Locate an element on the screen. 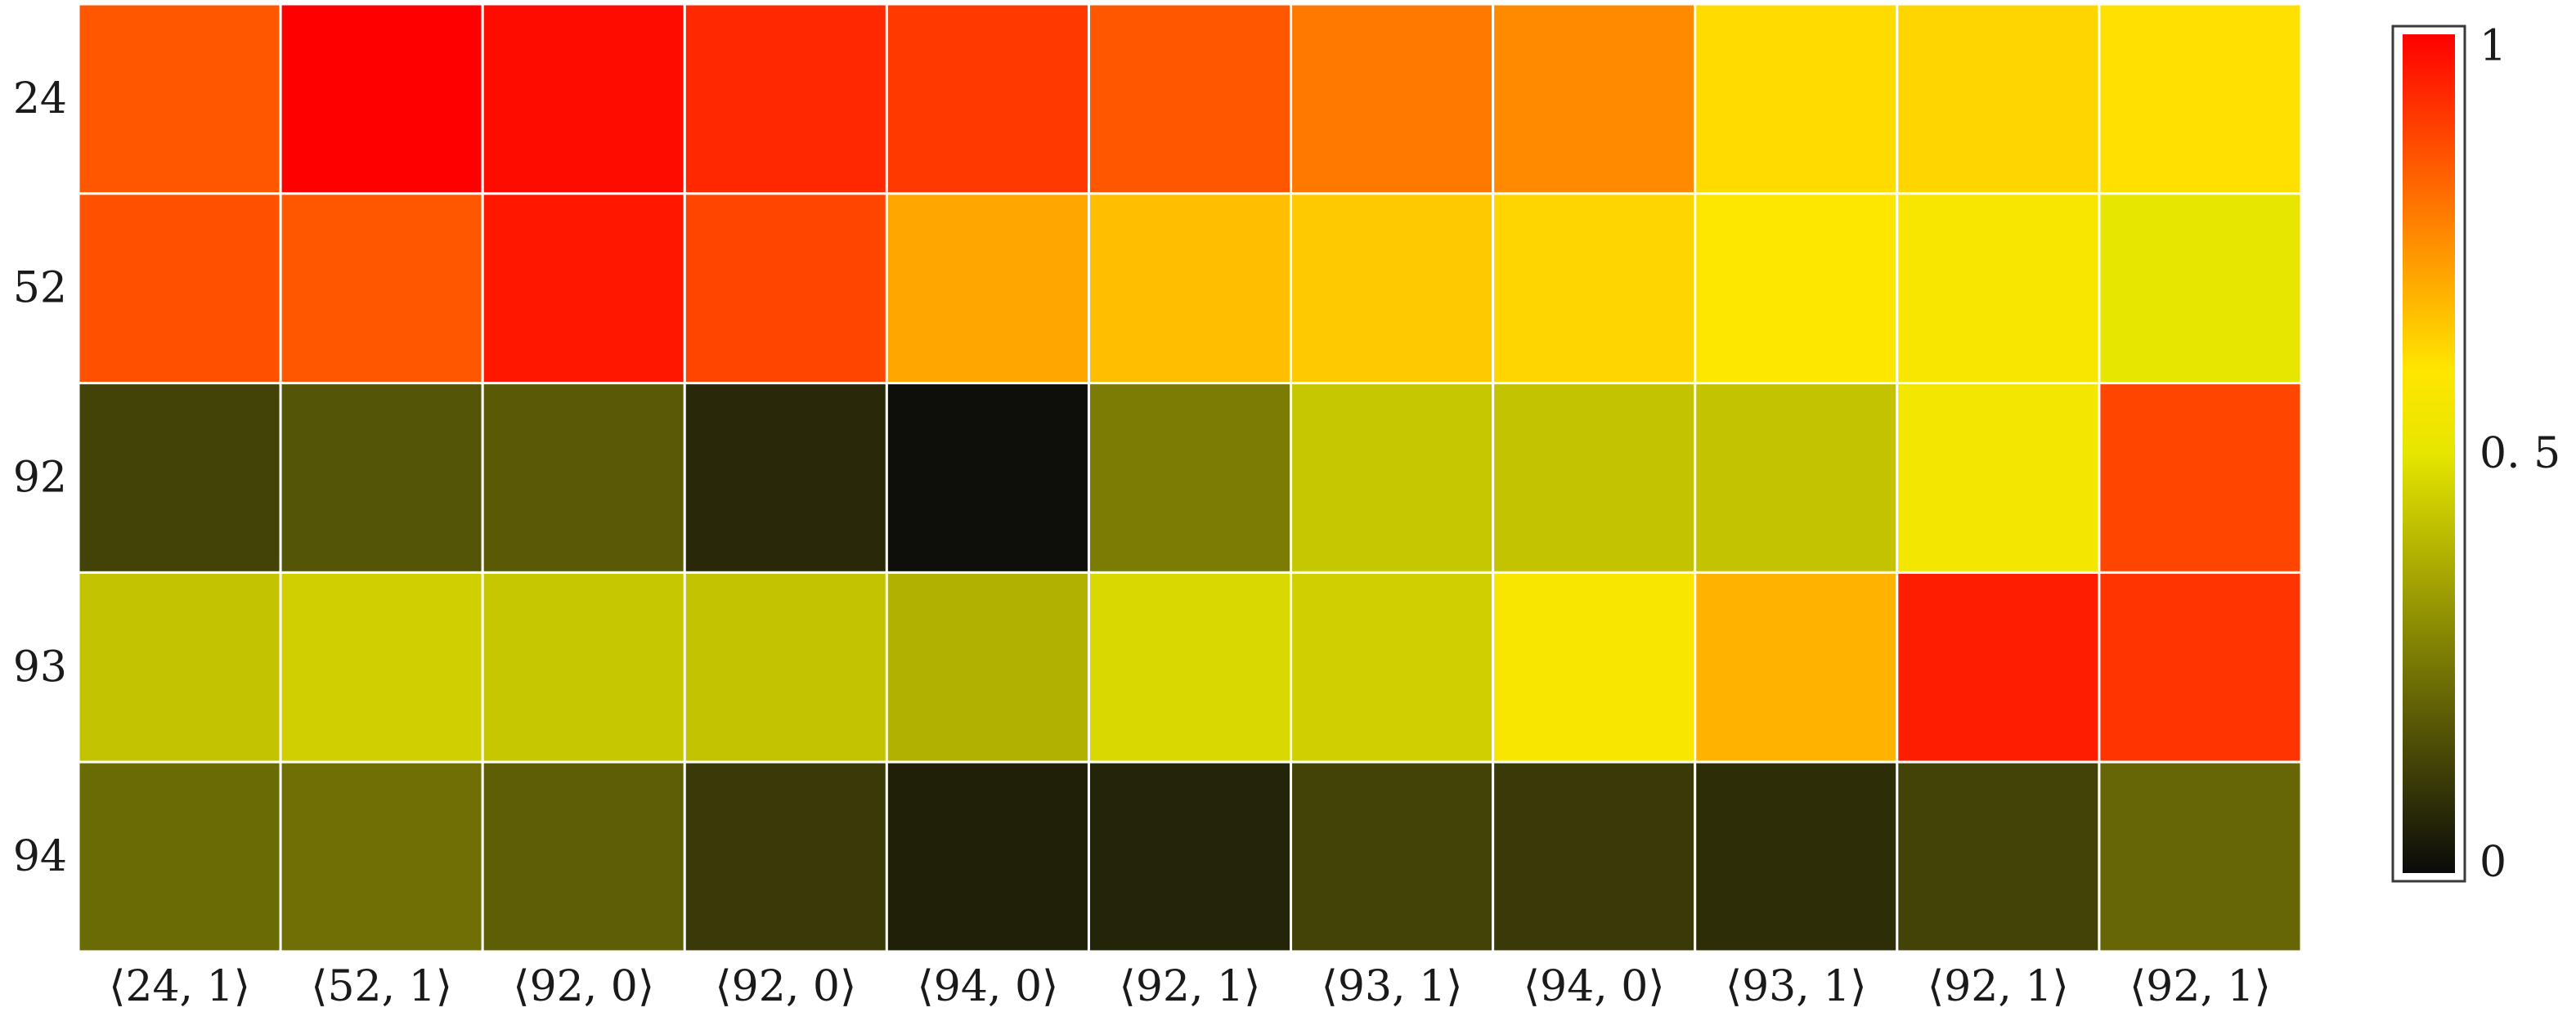 This screenshot has height=1030, width=2576. colorbar-tick-label: 0 is located at coordinates (2493, 862).